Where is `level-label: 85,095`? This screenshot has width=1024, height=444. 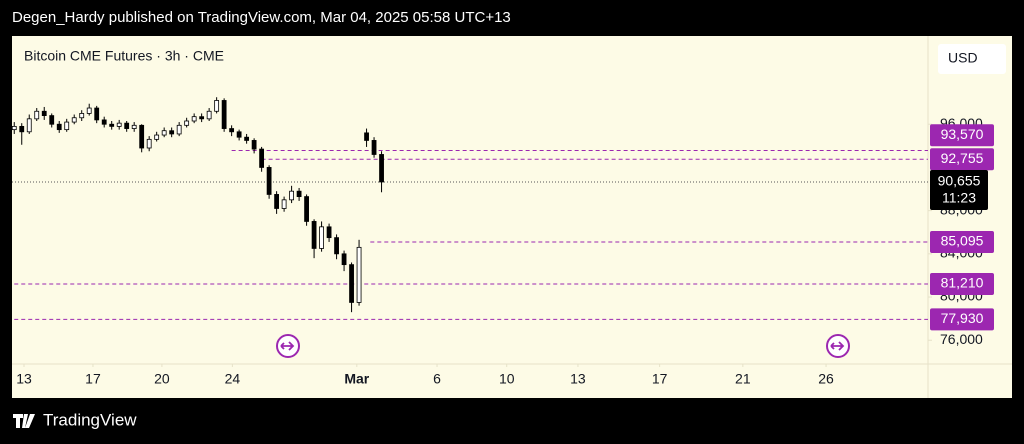
level-label: 85,095 is located at coordinates (962, 241).